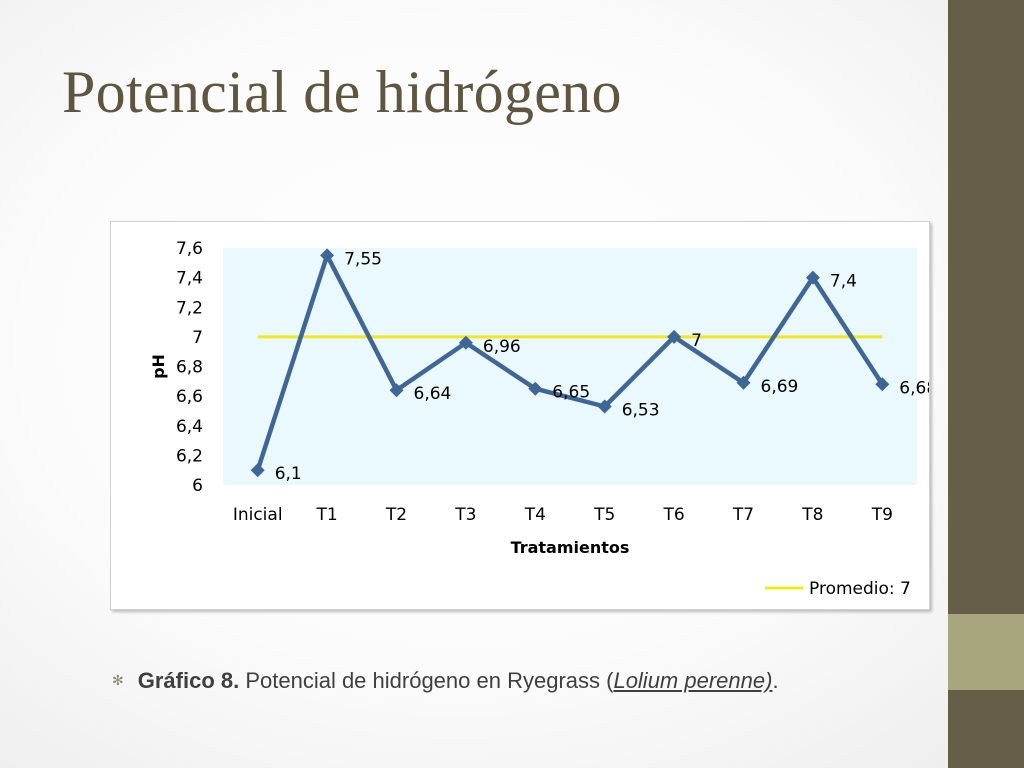 Image resolution: width=1024 pixels, height=768 pixels. What do you see at coordinates (396, 515) in the screenshot?
I see `x-tick-label: T2` at bounding box center [396, 515].